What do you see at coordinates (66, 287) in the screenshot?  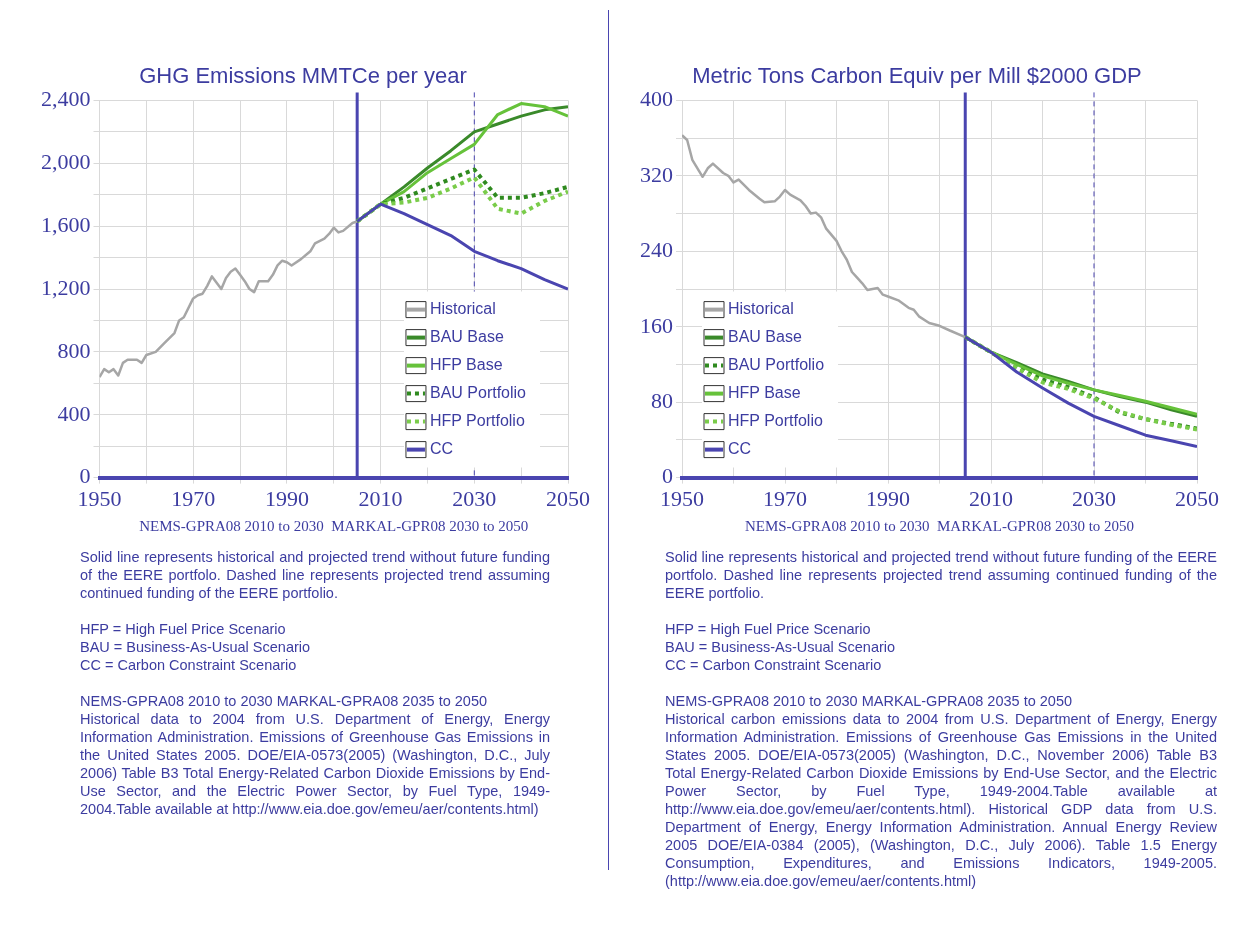 I see `y-tick-label: 1,200` at bounding box center [66, 287].